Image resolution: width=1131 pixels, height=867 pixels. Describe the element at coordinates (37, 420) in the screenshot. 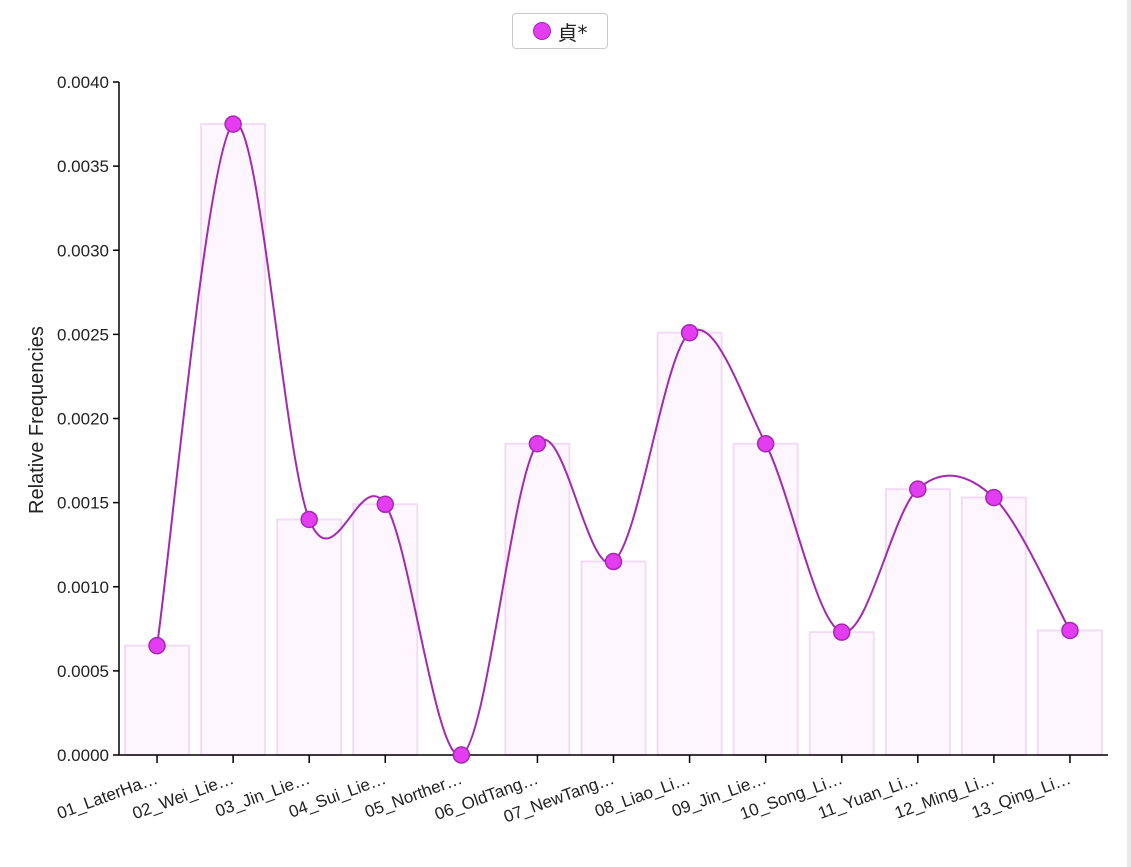

I see `y-axis-label: Relative Frequencies` at that location.